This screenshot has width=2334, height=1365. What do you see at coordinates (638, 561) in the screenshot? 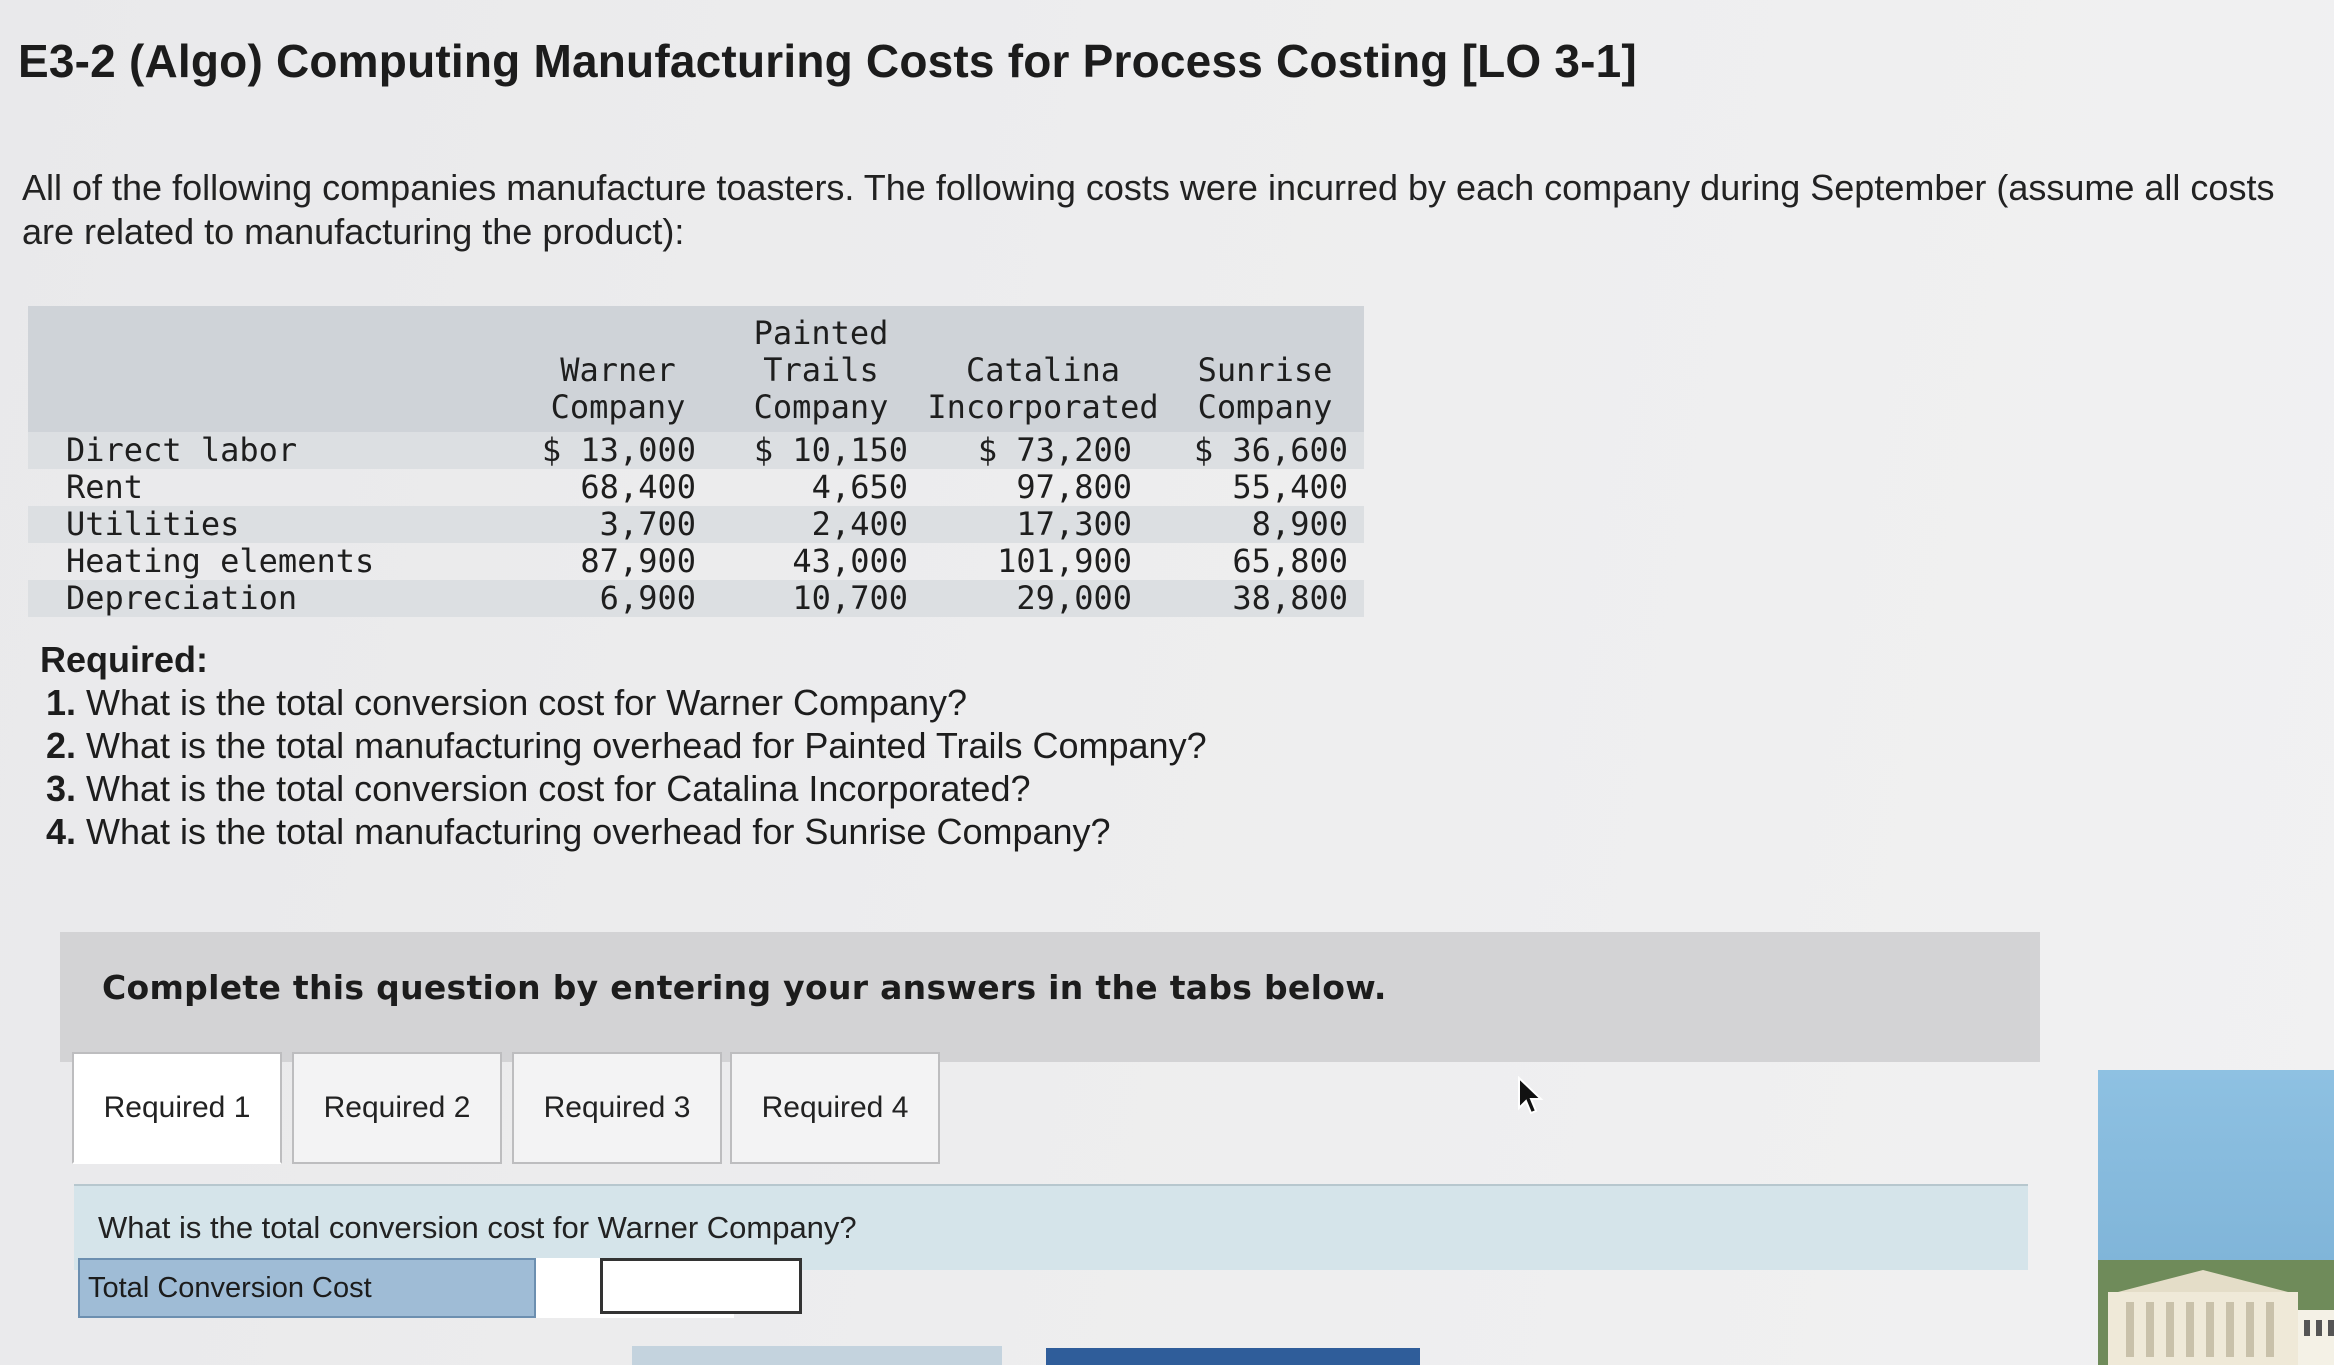
I see `cell-value: 87,900` at bounding box center [638, 561].